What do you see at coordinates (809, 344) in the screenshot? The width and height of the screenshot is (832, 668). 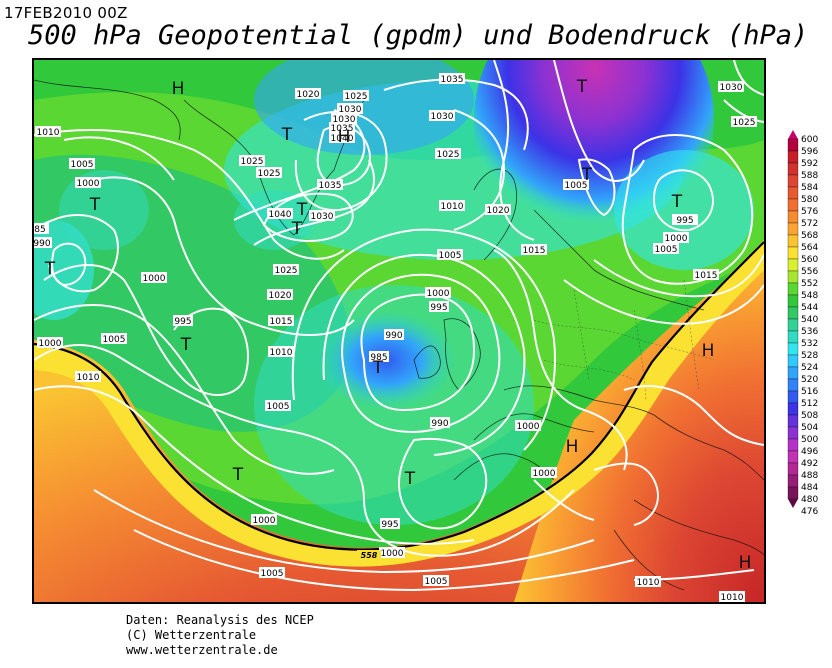 I see `legend-level-label: 532` at bounding box center [809, 344].